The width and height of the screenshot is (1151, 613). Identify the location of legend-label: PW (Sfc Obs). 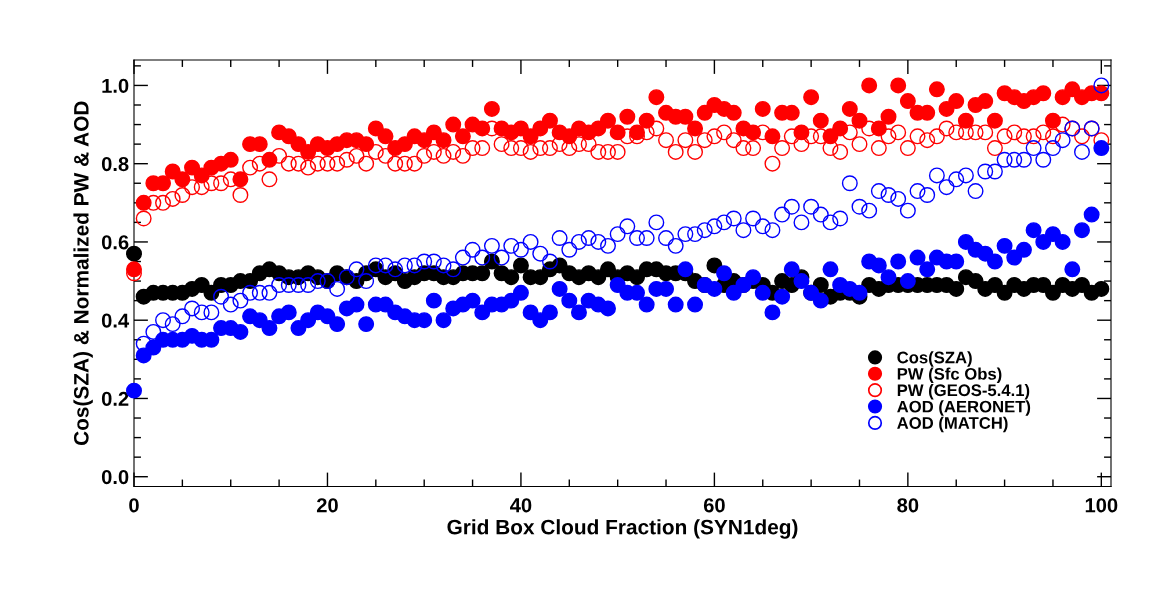
(949, 375).